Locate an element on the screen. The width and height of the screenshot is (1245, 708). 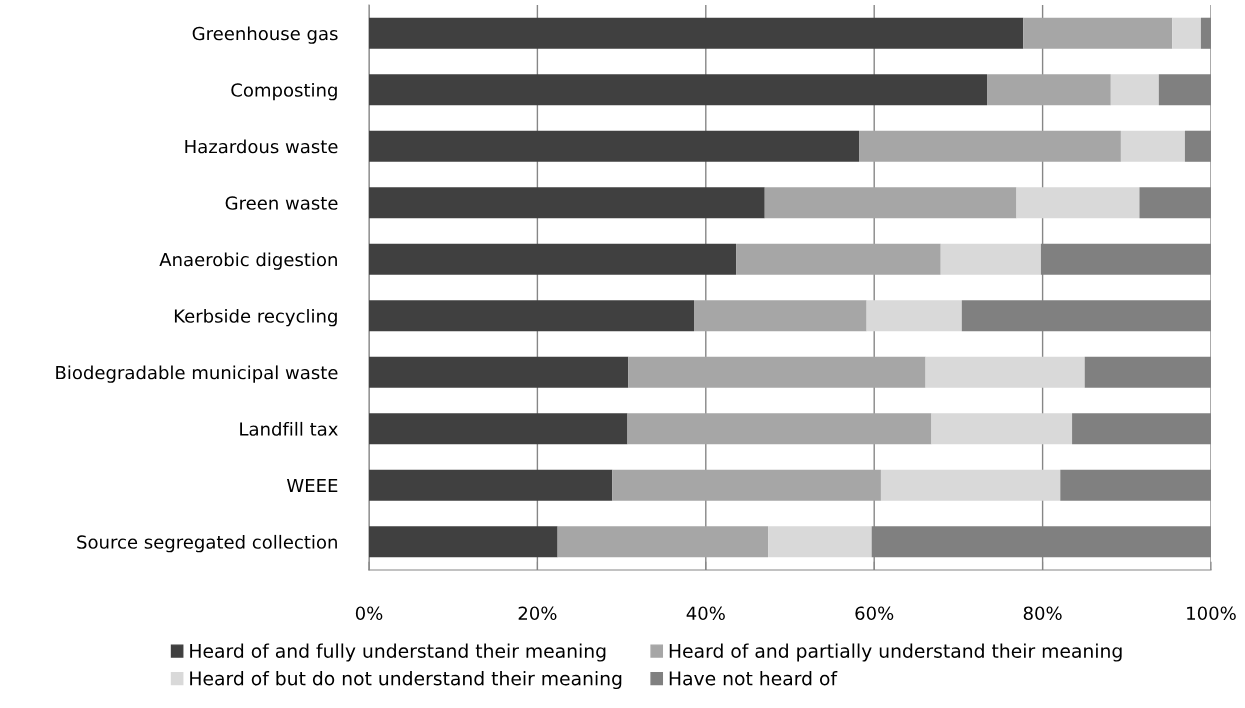
x-tick-label: 80% is located at coordinates (1042, 613).